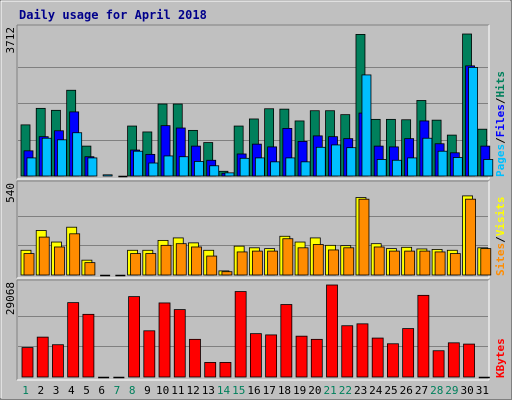  I want to click on axis-max-label: 3712, so click(10, 40).